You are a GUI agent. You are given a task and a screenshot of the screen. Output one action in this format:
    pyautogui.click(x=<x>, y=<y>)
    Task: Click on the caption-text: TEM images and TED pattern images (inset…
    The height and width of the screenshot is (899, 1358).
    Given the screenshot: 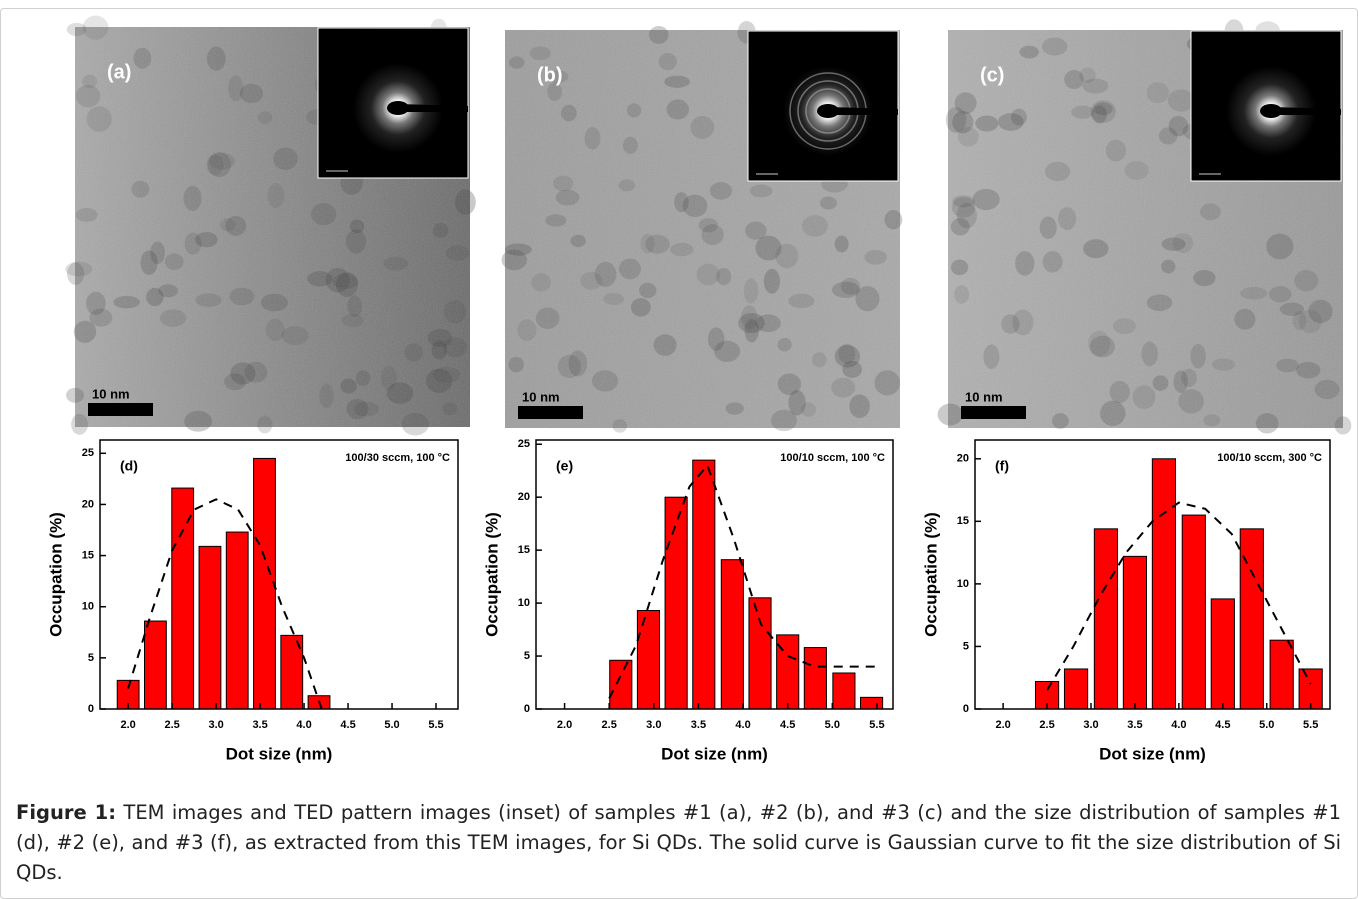 What is the action you would take?
    pyautogui.click(x=679, y=842)
    